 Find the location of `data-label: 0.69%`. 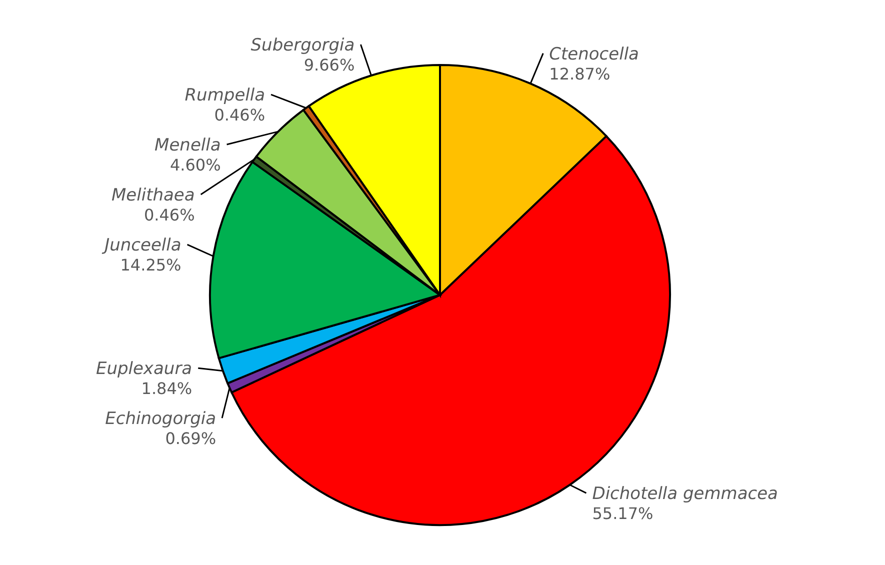

data-label: 0.69% is located at coordinates (190, 438).